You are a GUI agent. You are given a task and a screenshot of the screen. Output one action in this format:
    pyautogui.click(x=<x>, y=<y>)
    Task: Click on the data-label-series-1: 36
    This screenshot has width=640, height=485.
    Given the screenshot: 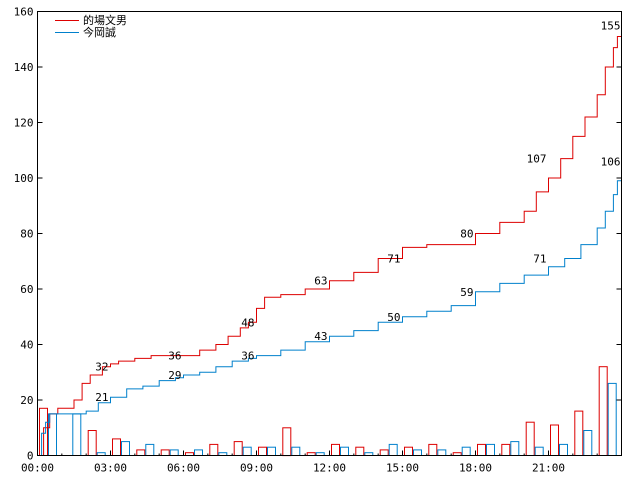 What is the action you would take?
    pyautogui.click(x=174, y=356)
    